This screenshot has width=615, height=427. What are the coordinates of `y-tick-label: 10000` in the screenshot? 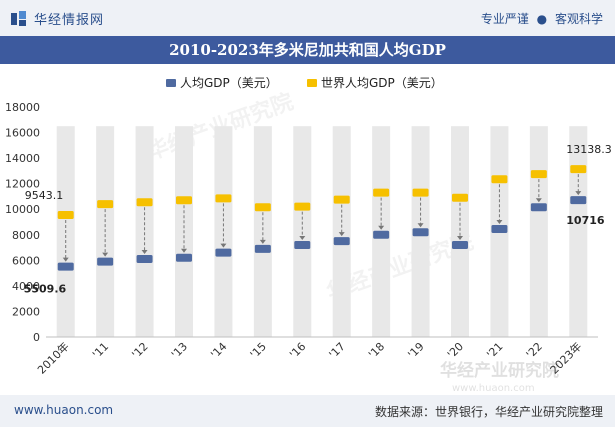 It's located at (22, 209).